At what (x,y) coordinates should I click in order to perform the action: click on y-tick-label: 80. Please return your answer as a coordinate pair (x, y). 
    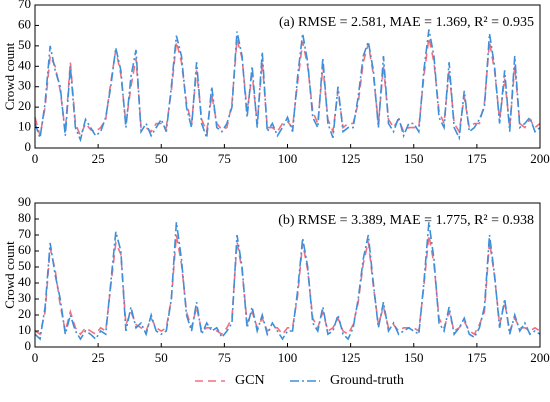
    Looking at the image, I should click on (24, 217).